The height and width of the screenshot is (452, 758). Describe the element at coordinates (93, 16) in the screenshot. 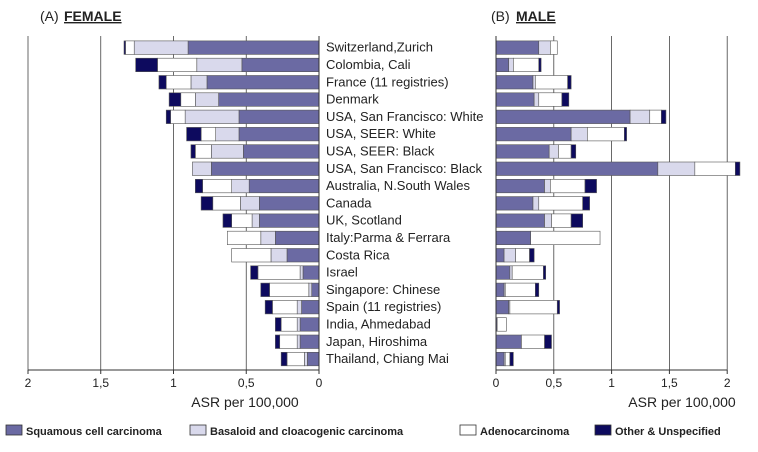

I see `panel-a-title: FEMALE` at that location.